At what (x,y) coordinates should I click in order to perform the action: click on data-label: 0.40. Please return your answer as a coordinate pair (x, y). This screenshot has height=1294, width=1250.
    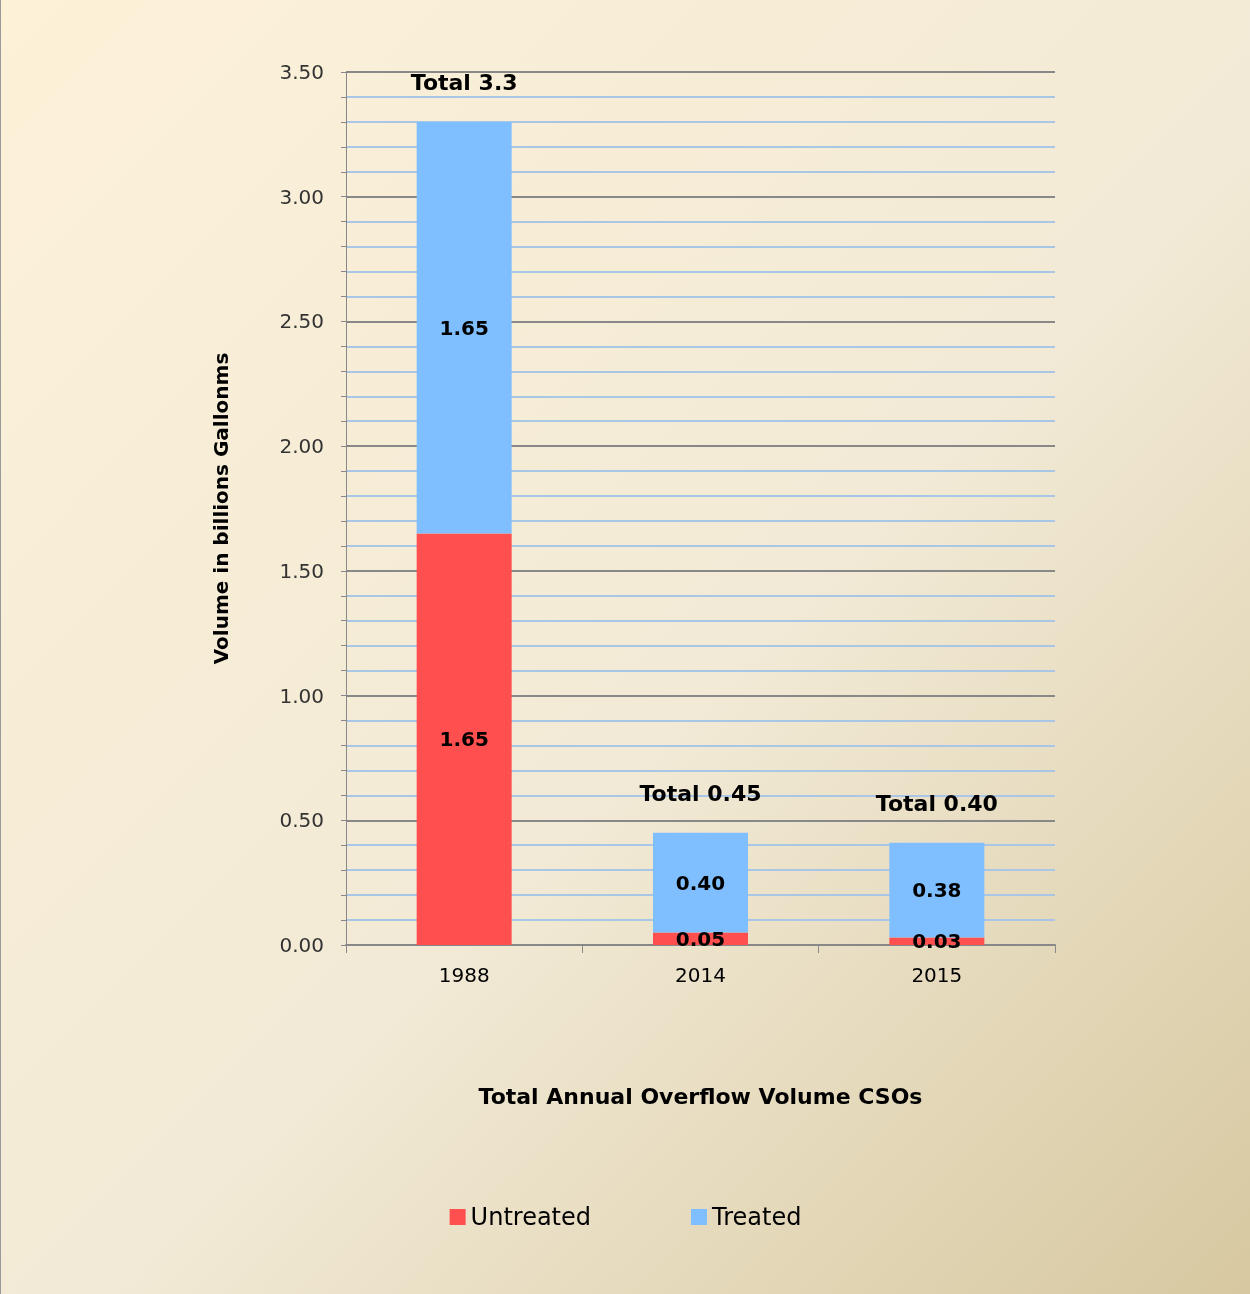
    Looking at the image, I should click on (700, 882).